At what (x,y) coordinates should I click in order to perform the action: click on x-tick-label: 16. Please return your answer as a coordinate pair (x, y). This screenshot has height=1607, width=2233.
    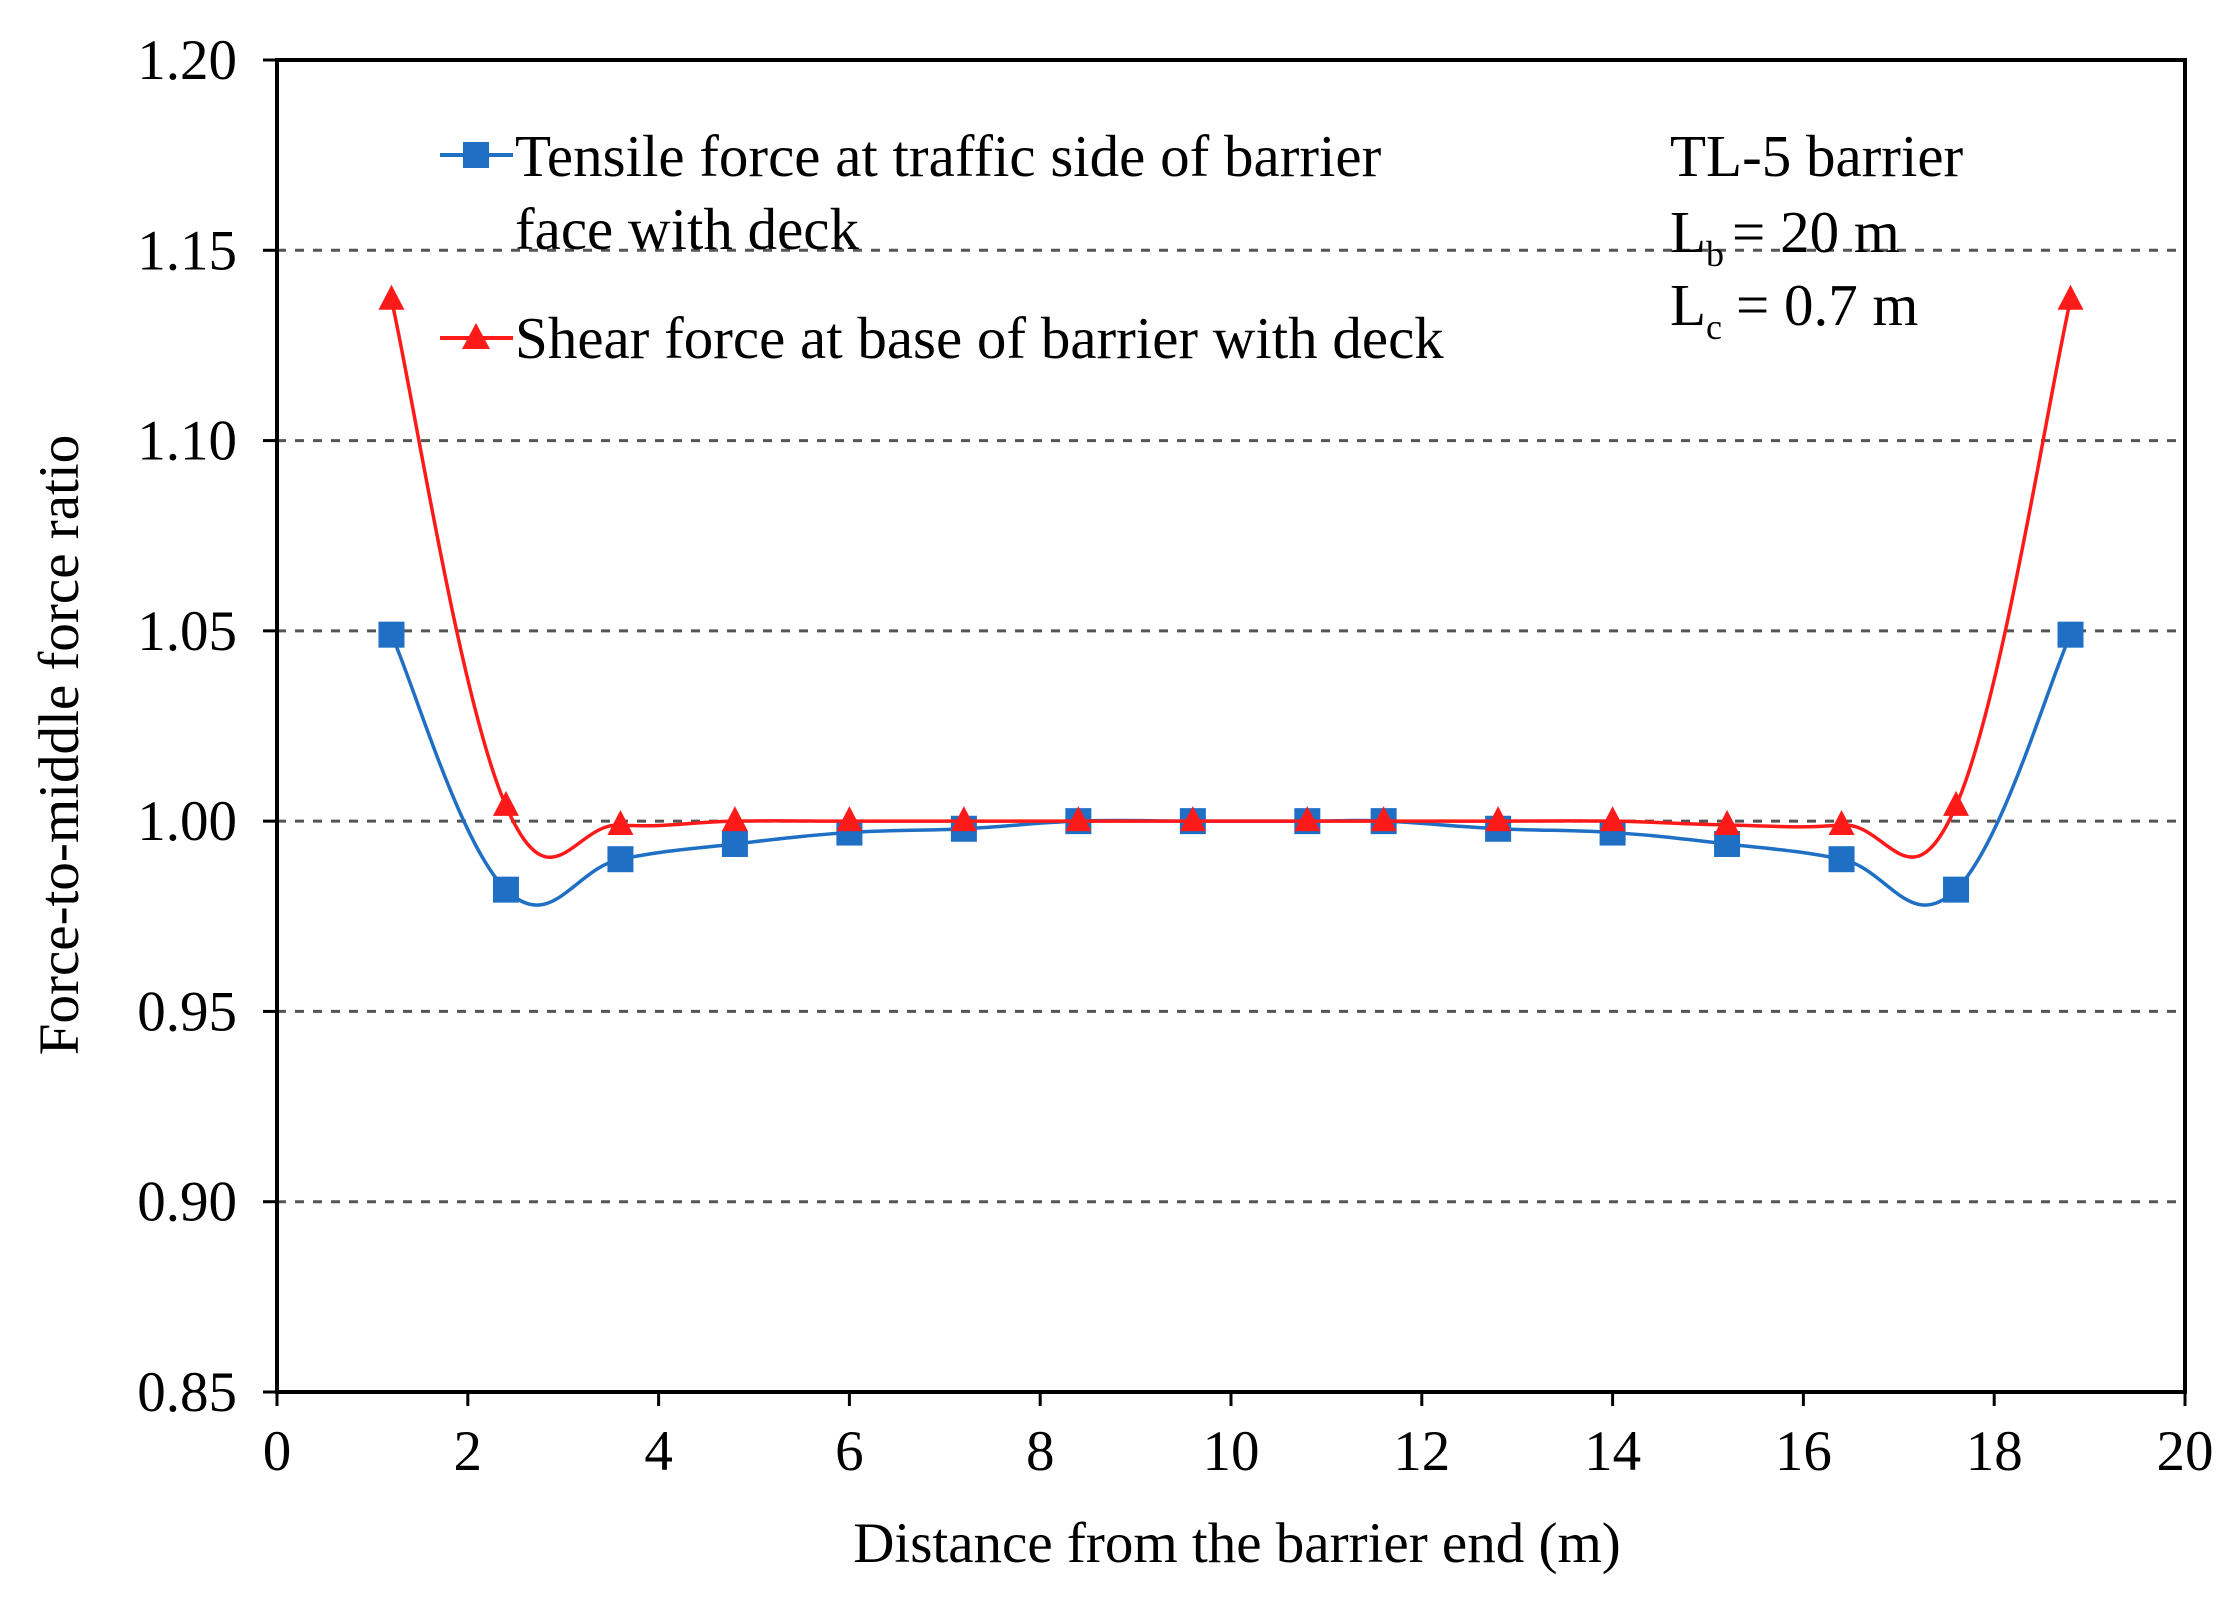
    Looking at the image, I should click on (1803, 1451).